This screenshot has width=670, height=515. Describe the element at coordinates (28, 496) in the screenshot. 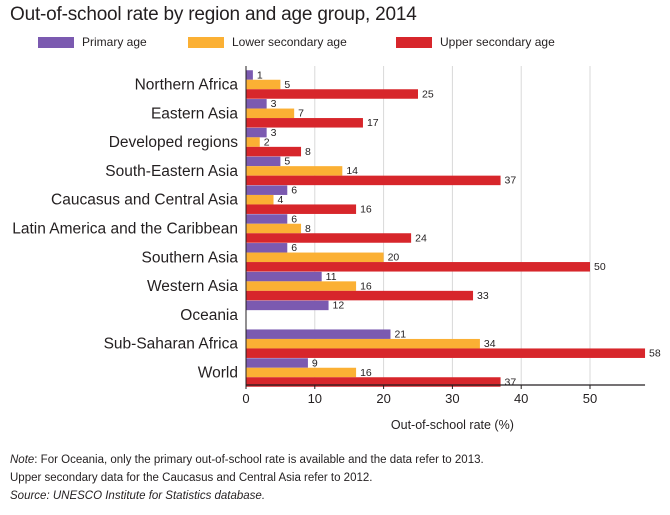

I see `source-label: Source` at that location.